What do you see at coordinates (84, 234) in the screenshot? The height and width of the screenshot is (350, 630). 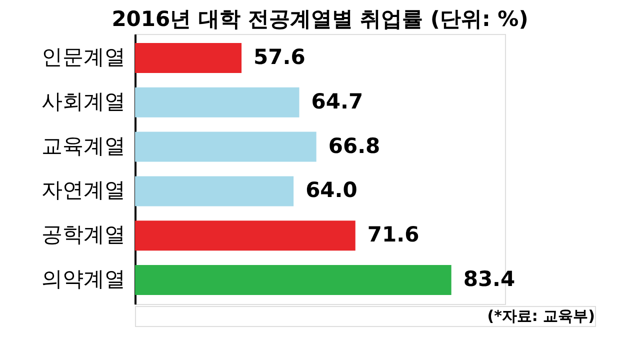 I see `y-tick-label: 공학계열` at bounding box center [84, 234].